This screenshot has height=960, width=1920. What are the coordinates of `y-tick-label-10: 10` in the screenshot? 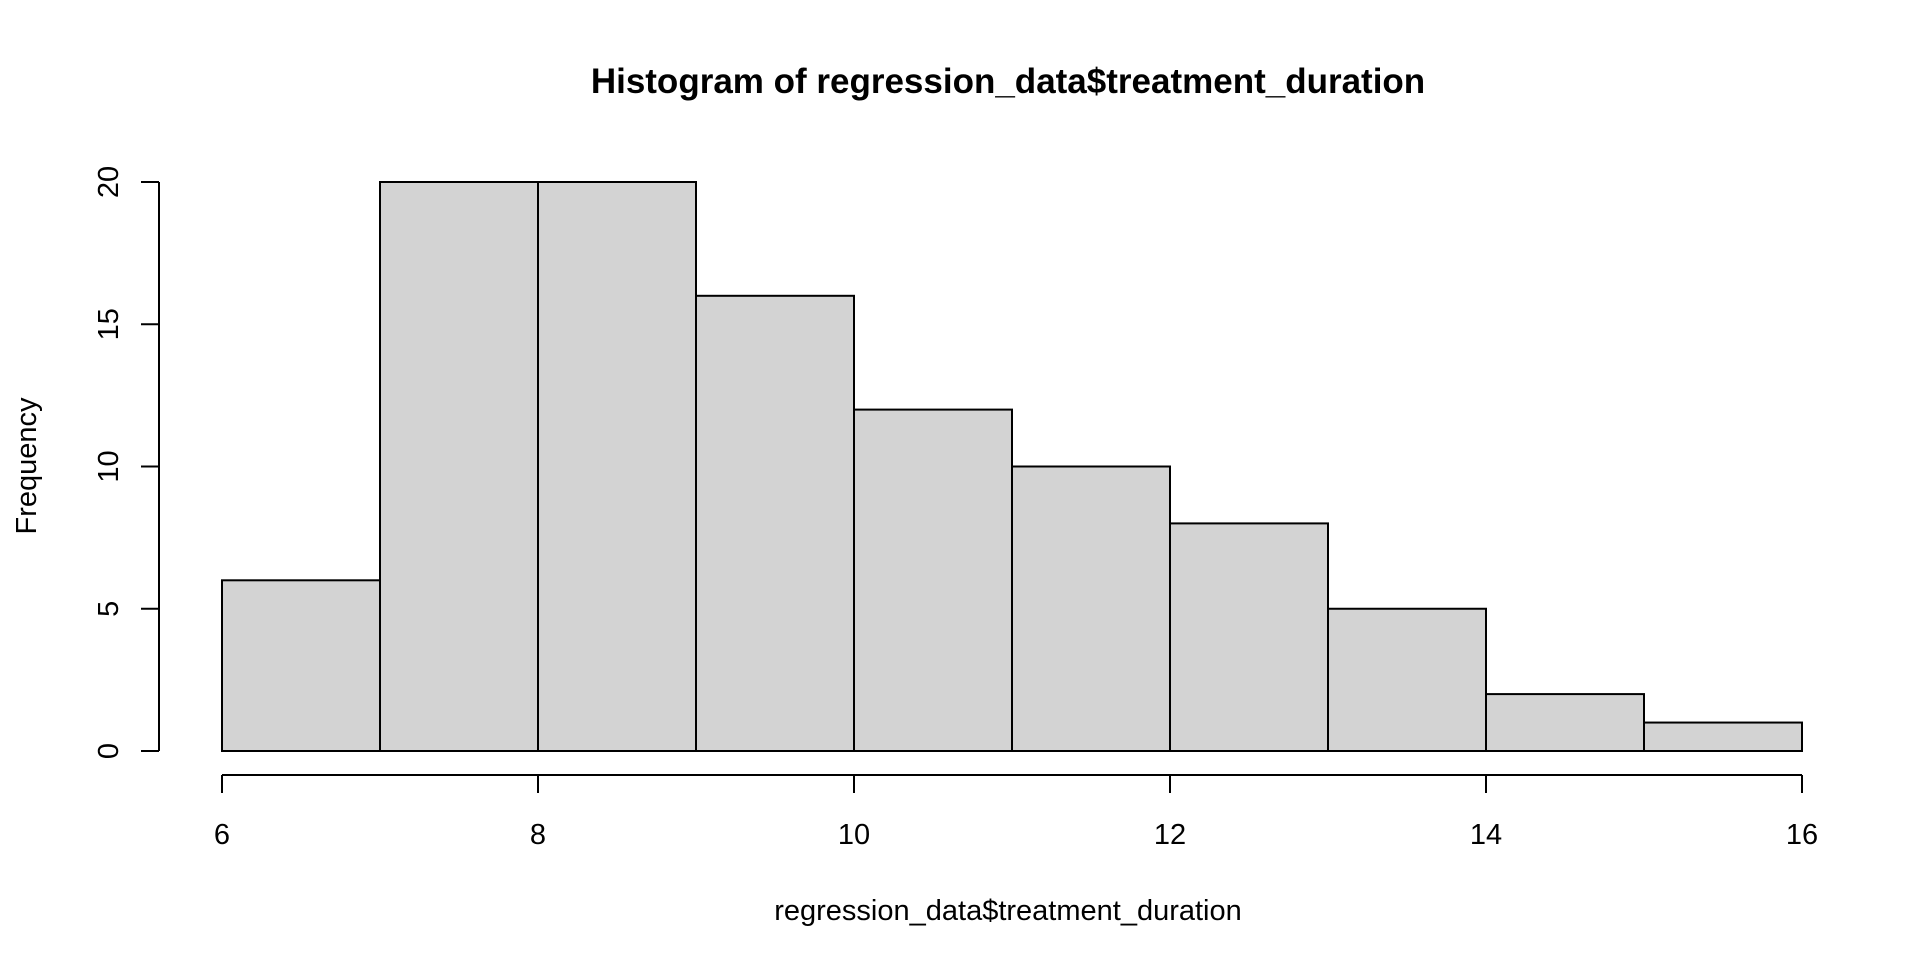 It's located at (109, 466).